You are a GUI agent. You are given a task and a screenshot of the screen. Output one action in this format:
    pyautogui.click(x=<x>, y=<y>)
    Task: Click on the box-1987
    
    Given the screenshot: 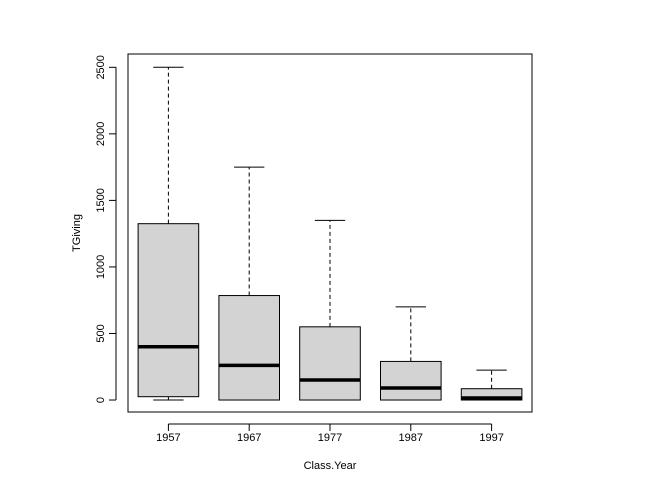 What is the action you would take?
    pyautogui.click(x=411, y=353)
    